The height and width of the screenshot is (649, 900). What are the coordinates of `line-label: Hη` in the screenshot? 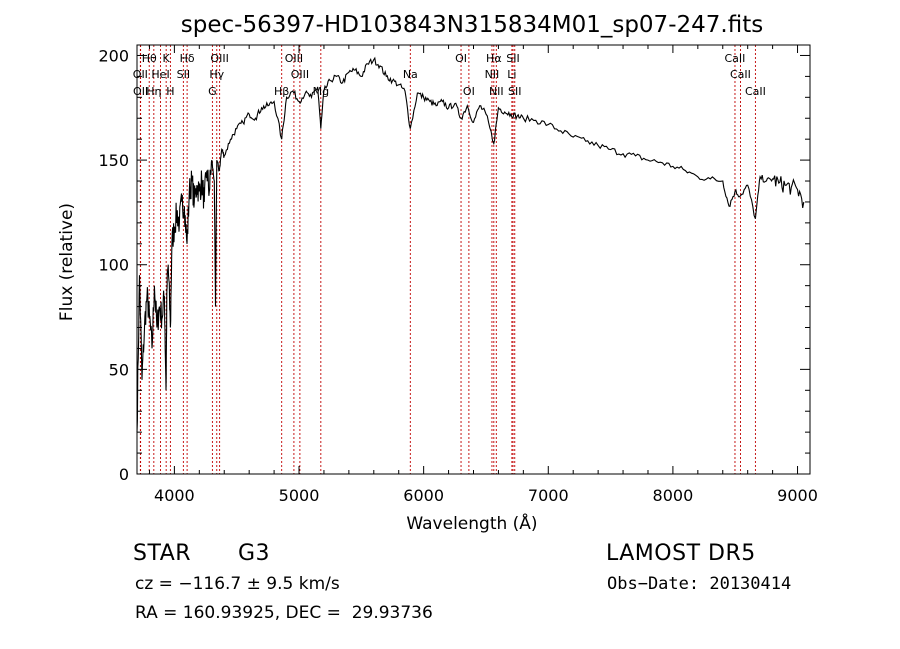 It's located at (153, 91).